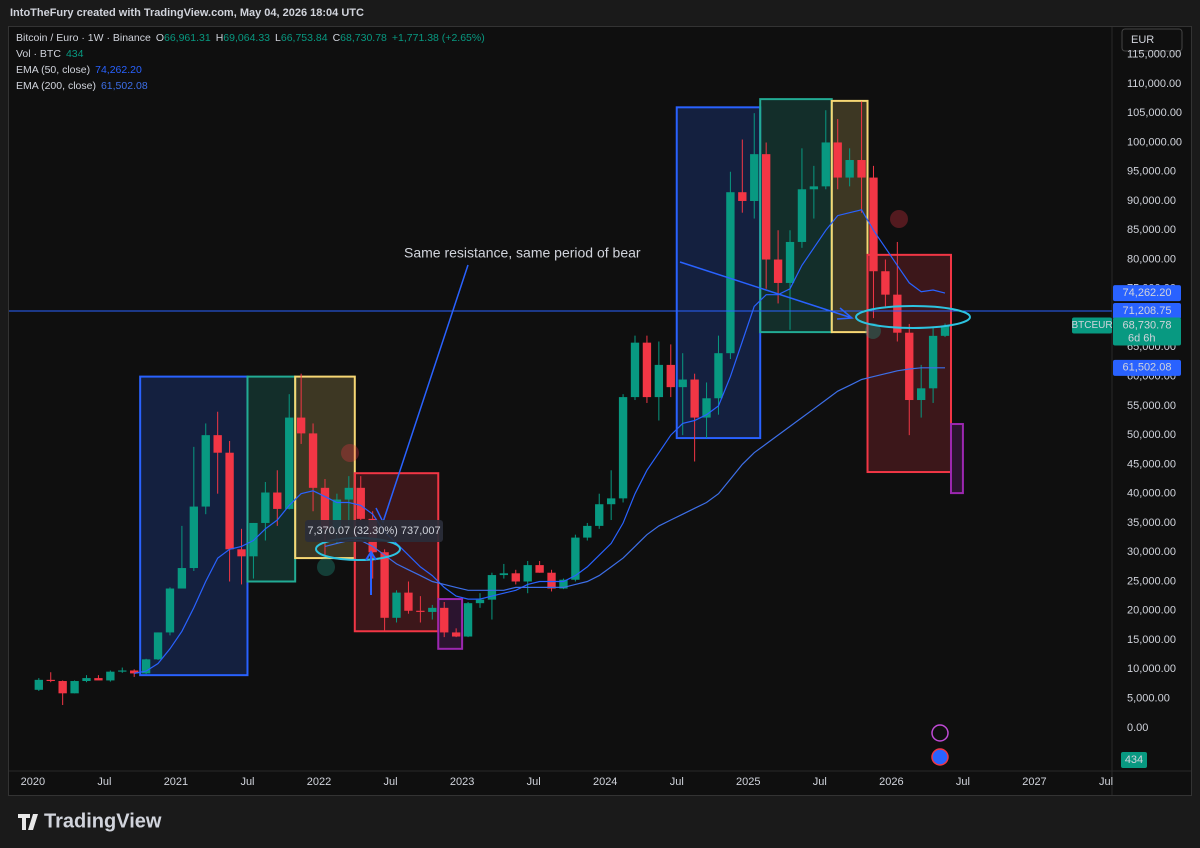  Describe the element at coordinates (1147, 331) in the screenshot. I see `last-price-tag` at that location.